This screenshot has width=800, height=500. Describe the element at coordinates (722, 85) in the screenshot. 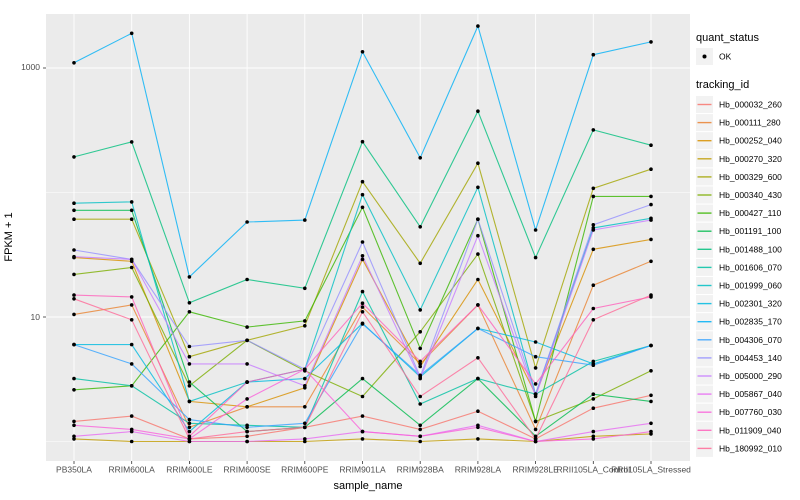

I see `legend-title-tracking-id: tracking_id` at that location.